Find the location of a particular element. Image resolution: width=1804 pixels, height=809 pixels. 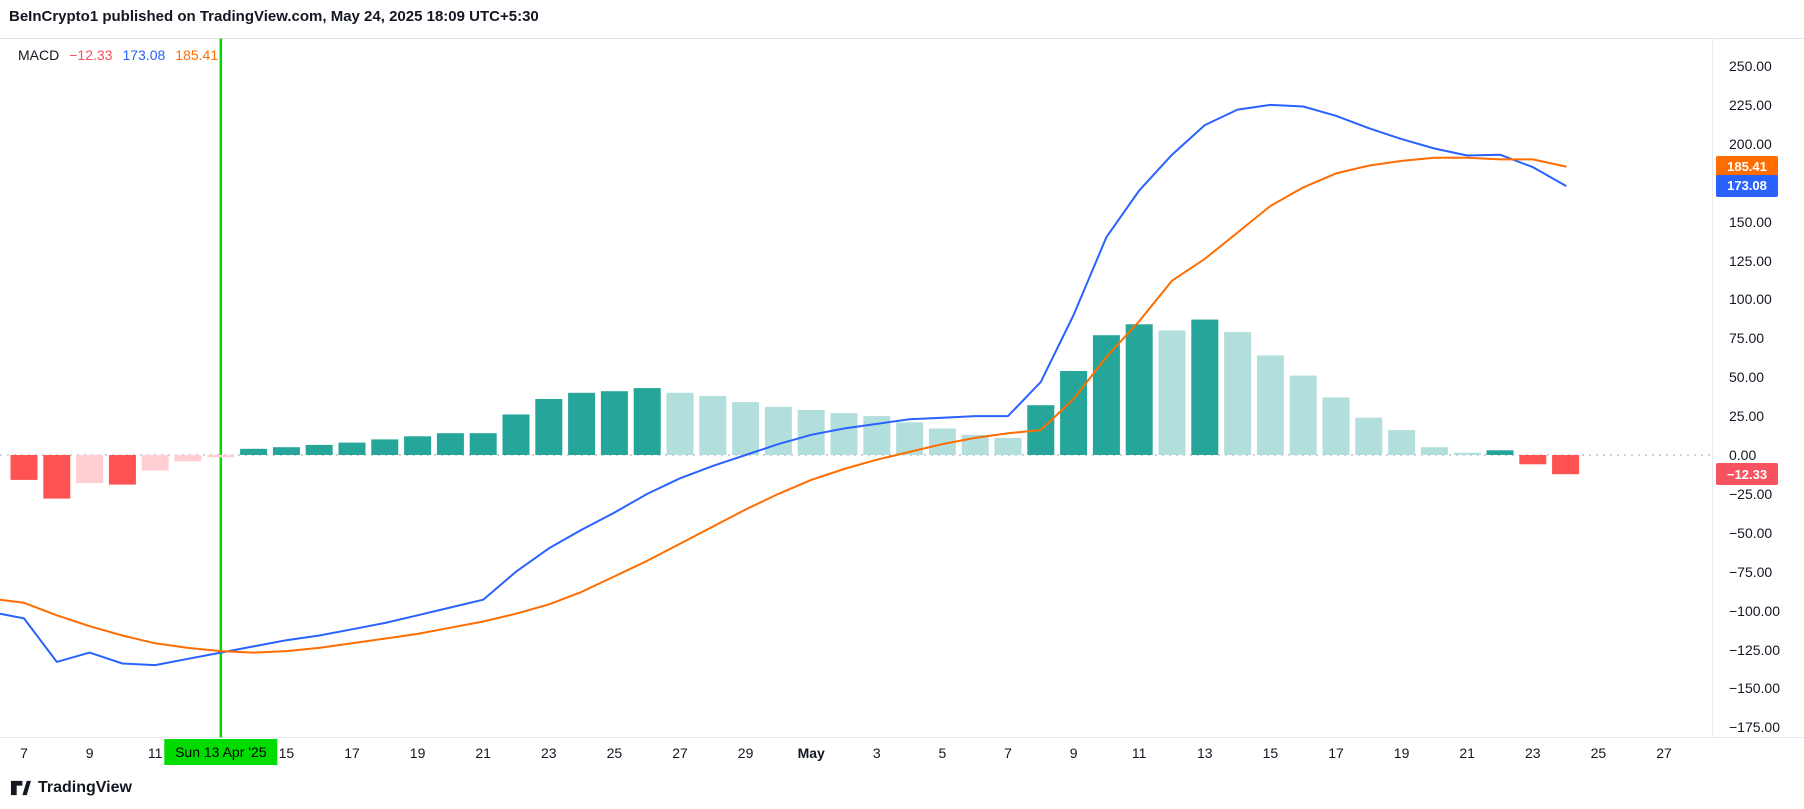

indicator-title: MACD is located at coordinates (39, 55).